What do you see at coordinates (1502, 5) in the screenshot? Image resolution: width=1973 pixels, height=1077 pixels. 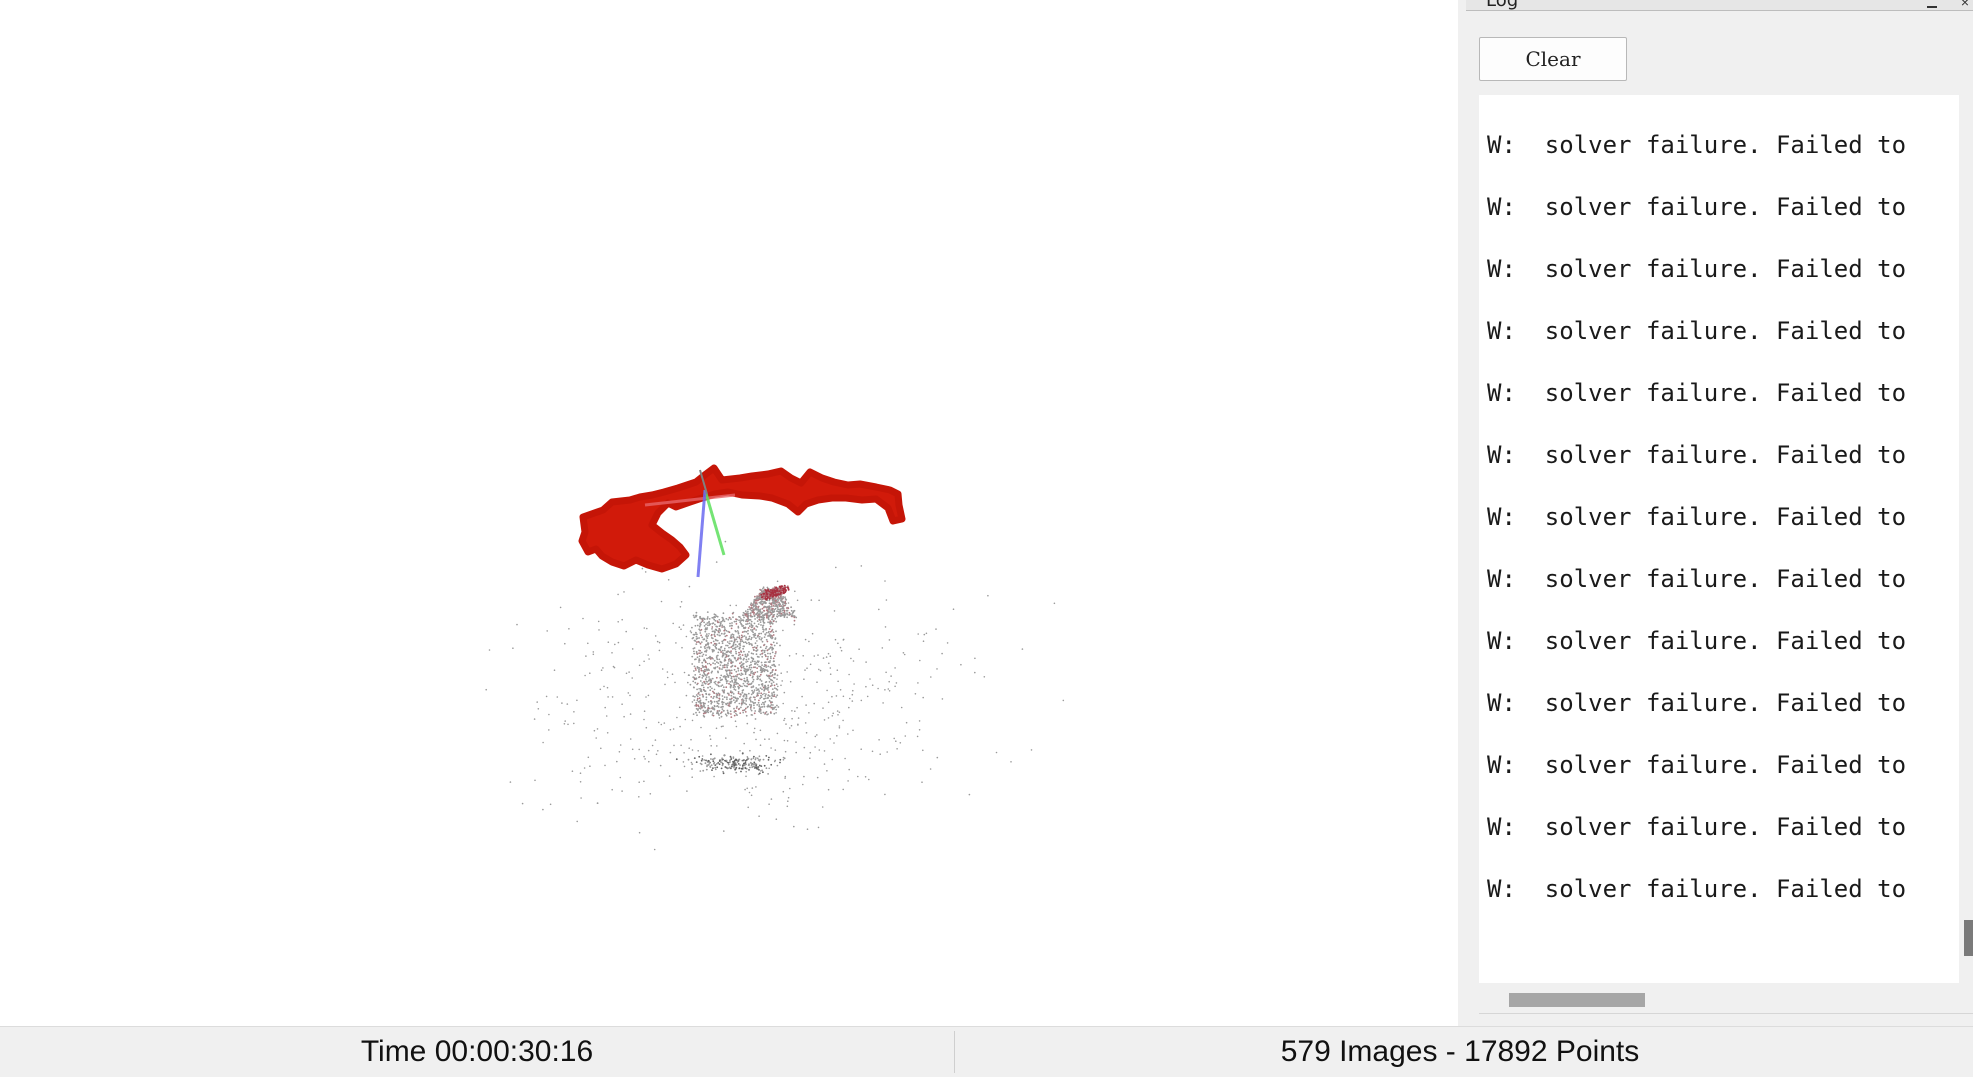 I see `log-panel-title: Log` at bounding box center [1502, 5].